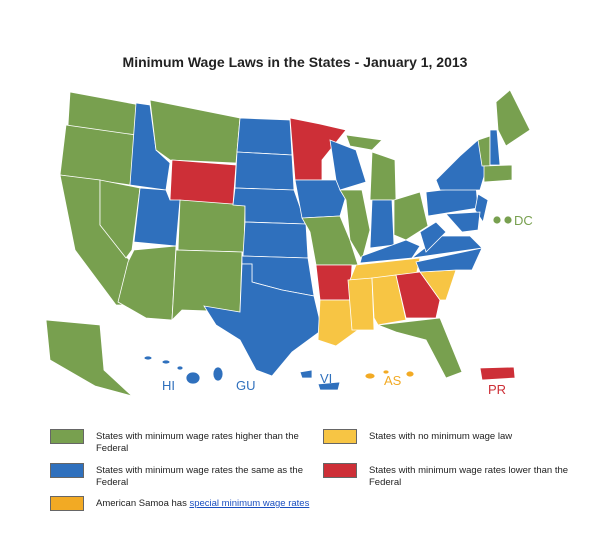  What do you see at coordinates (441, 436) in the screenshot?
I see `legend-label: States with no minimum wage law` at bounding box center [441, 436].